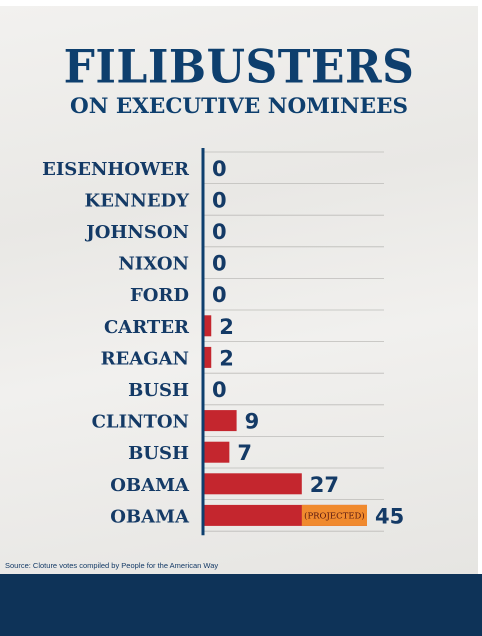 This screenshot has height=636, width=482. I want to click on category-label: KENNEDY, so click(138, 200).